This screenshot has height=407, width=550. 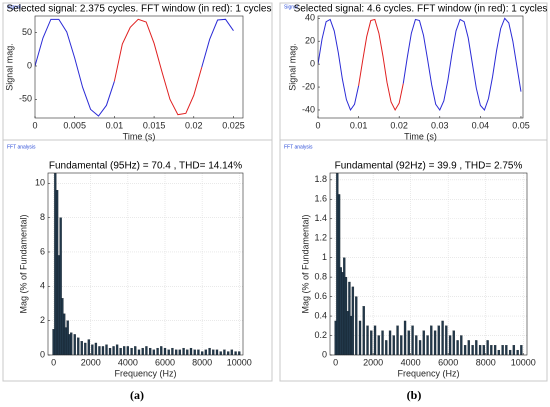 What do you see at coordinates (521, 125) in the screenshot?
I see `x-tick-label: 0.05` at bounding box center [521, 125].